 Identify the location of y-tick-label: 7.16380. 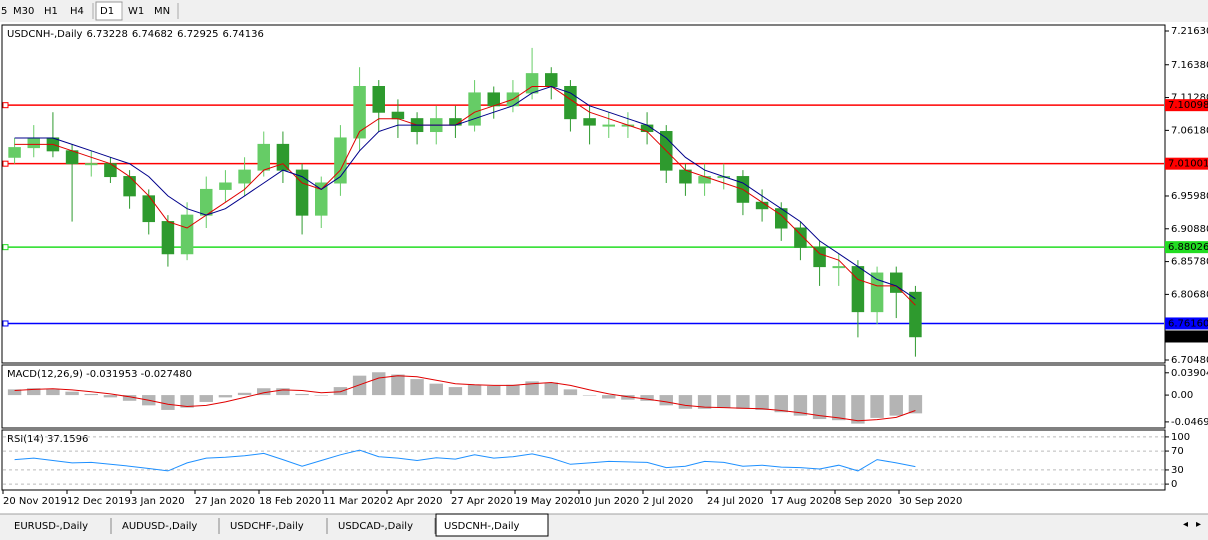
(1189, 65).